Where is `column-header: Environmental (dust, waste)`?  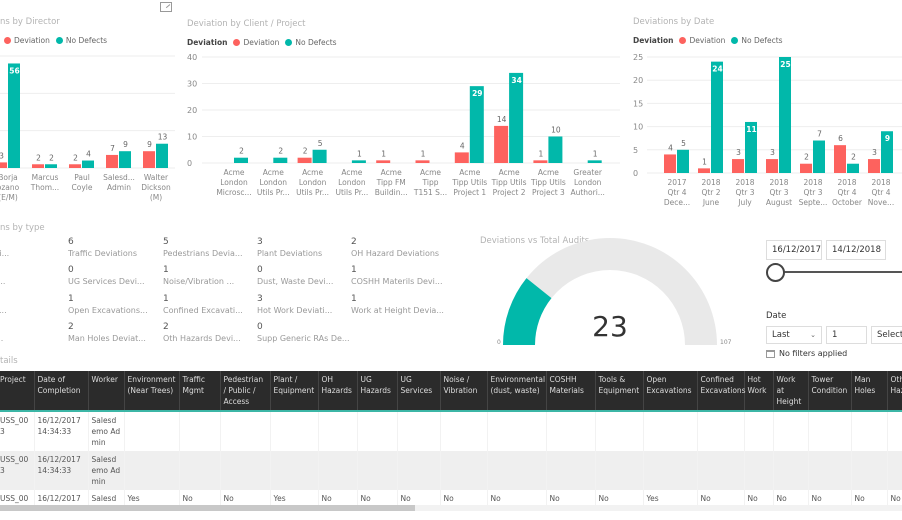 column-header: Environmental (dust, waste) is located at coordinates (517, 391).